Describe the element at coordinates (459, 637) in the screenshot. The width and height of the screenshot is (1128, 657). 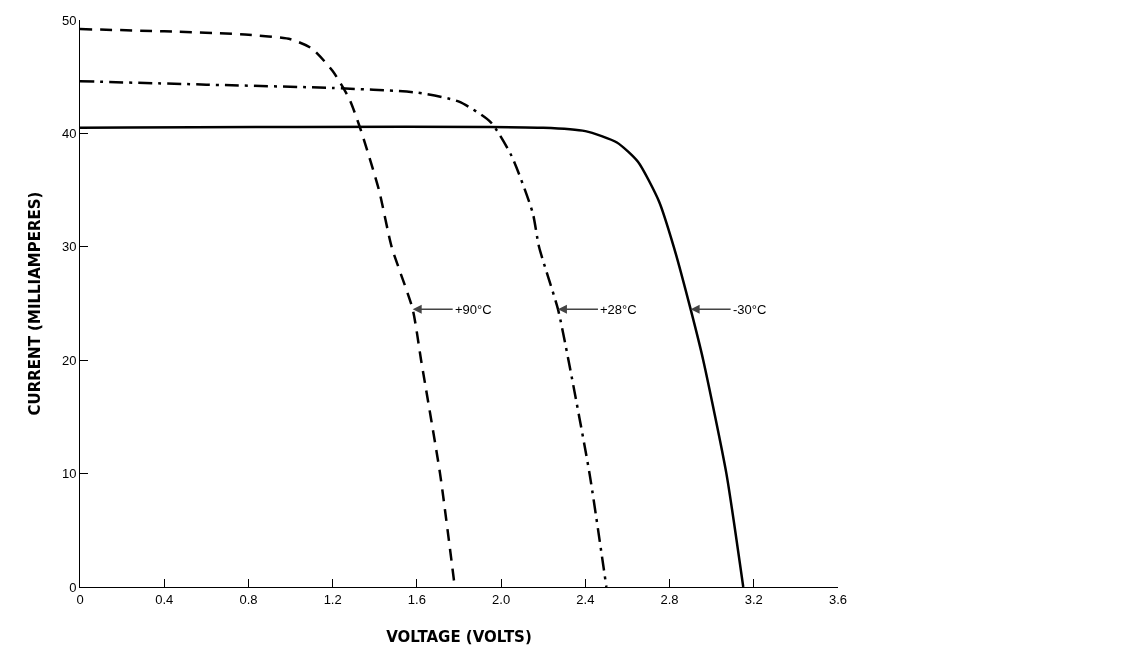
I see `x-axis-title: VOLTAGE (VOLTS)` at that location.